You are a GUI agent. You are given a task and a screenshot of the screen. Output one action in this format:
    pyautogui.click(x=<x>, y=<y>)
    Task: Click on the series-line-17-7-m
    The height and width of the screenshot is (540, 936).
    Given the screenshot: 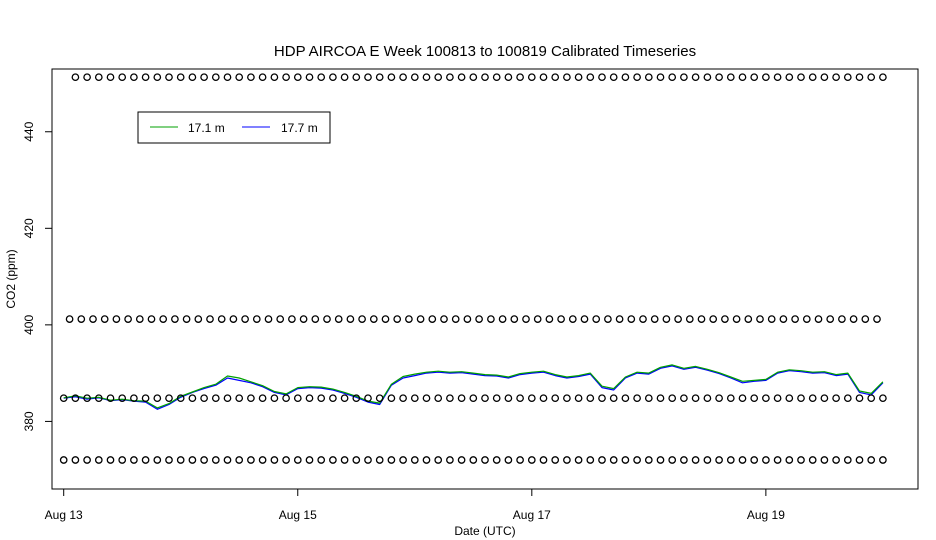 What is the action you would take?
    pyautogui.click(x=473, y=387)
    